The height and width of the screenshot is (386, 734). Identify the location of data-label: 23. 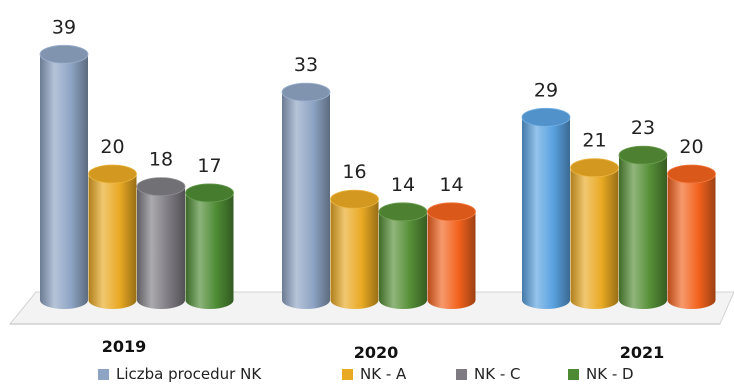
(643, 128).